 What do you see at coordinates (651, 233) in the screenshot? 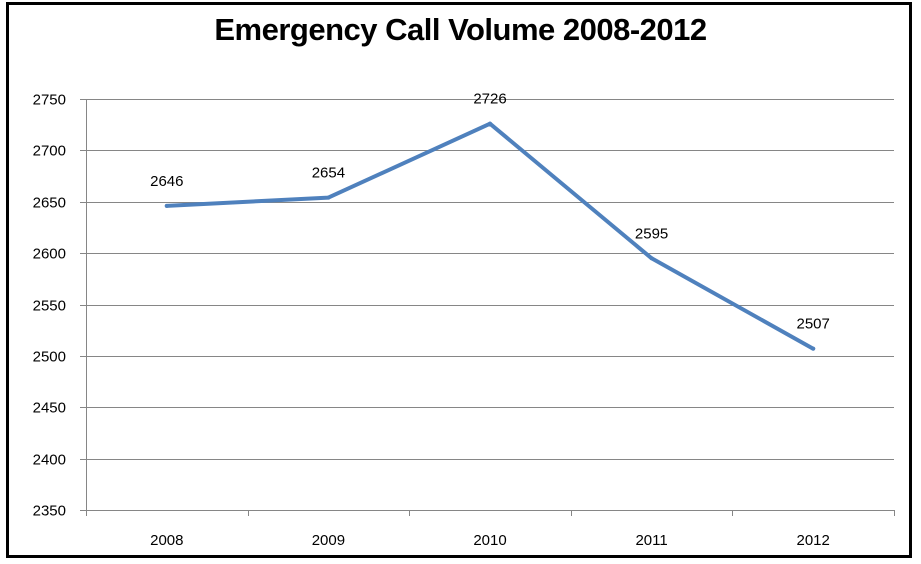
I see `data-label: 2595` at bounding box center [651, 233].